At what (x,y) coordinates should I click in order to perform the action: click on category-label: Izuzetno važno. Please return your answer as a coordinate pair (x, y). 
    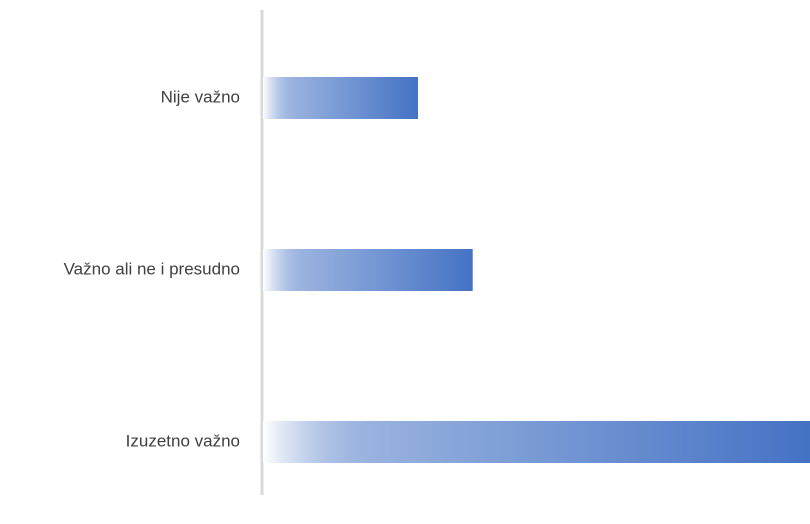
    Looking at the image, I should click on (183, 440).